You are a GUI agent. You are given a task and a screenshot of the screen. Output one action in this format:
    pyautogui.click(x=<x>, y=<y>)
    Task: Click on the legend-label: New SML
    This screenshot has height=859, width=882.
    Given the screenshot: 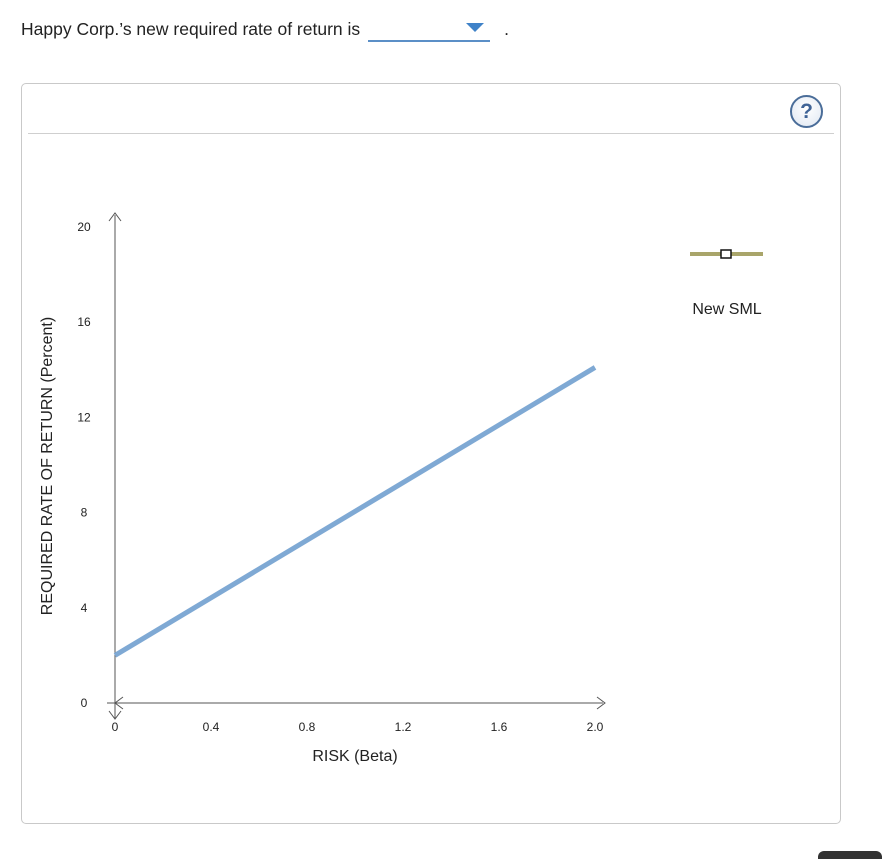 What is the action you would take?
    pyautogui.click(x=726, y=309)
    